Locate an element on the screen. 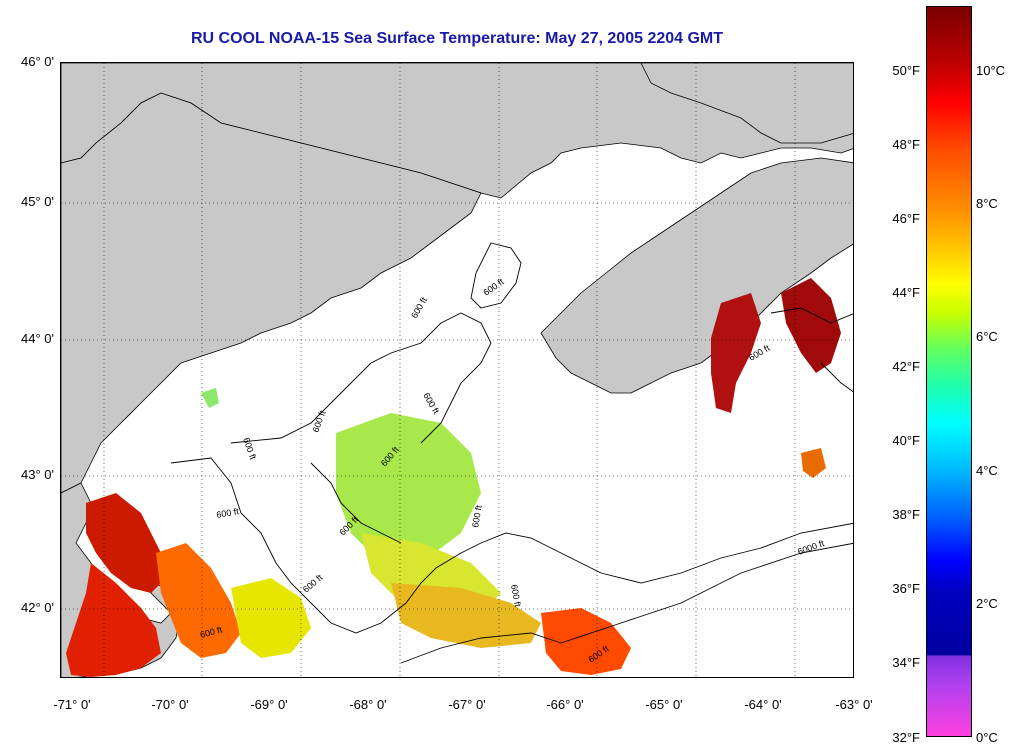  colorbar-f-label: 32°F is located at coordinates (906, 737).